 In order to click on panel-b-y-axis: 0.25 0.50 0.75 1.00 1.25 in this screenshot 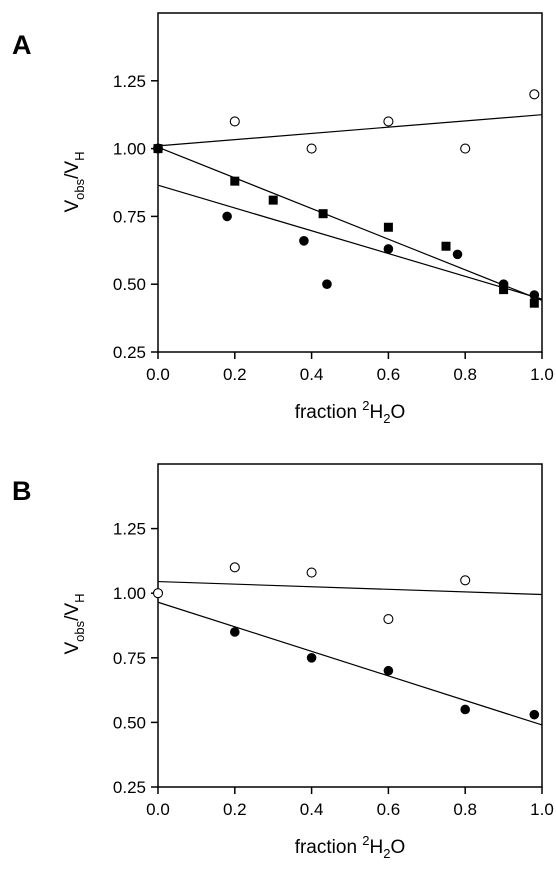, I will do `click(135, 658)`.